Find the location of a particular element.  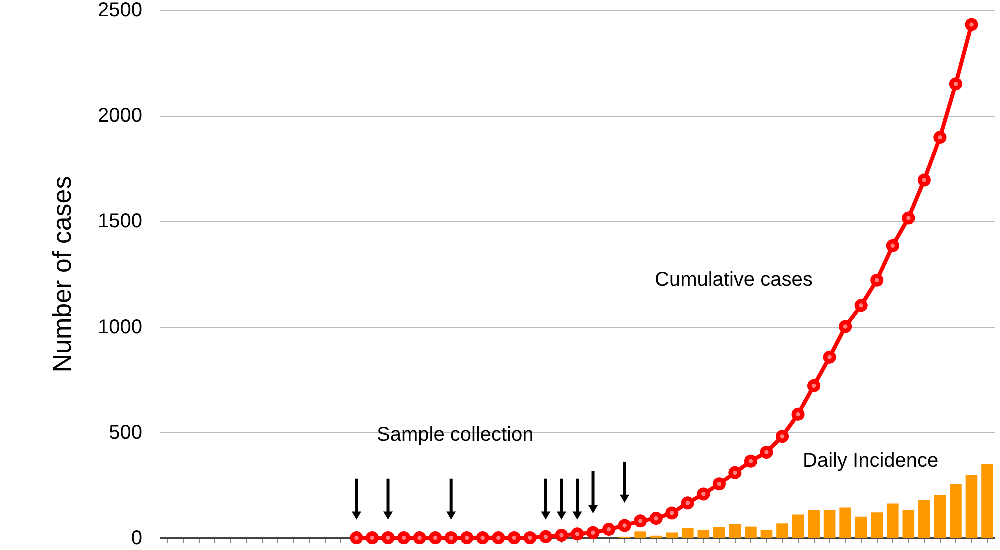

y-tick-label: 2500 is located at coordinates (120, 11).